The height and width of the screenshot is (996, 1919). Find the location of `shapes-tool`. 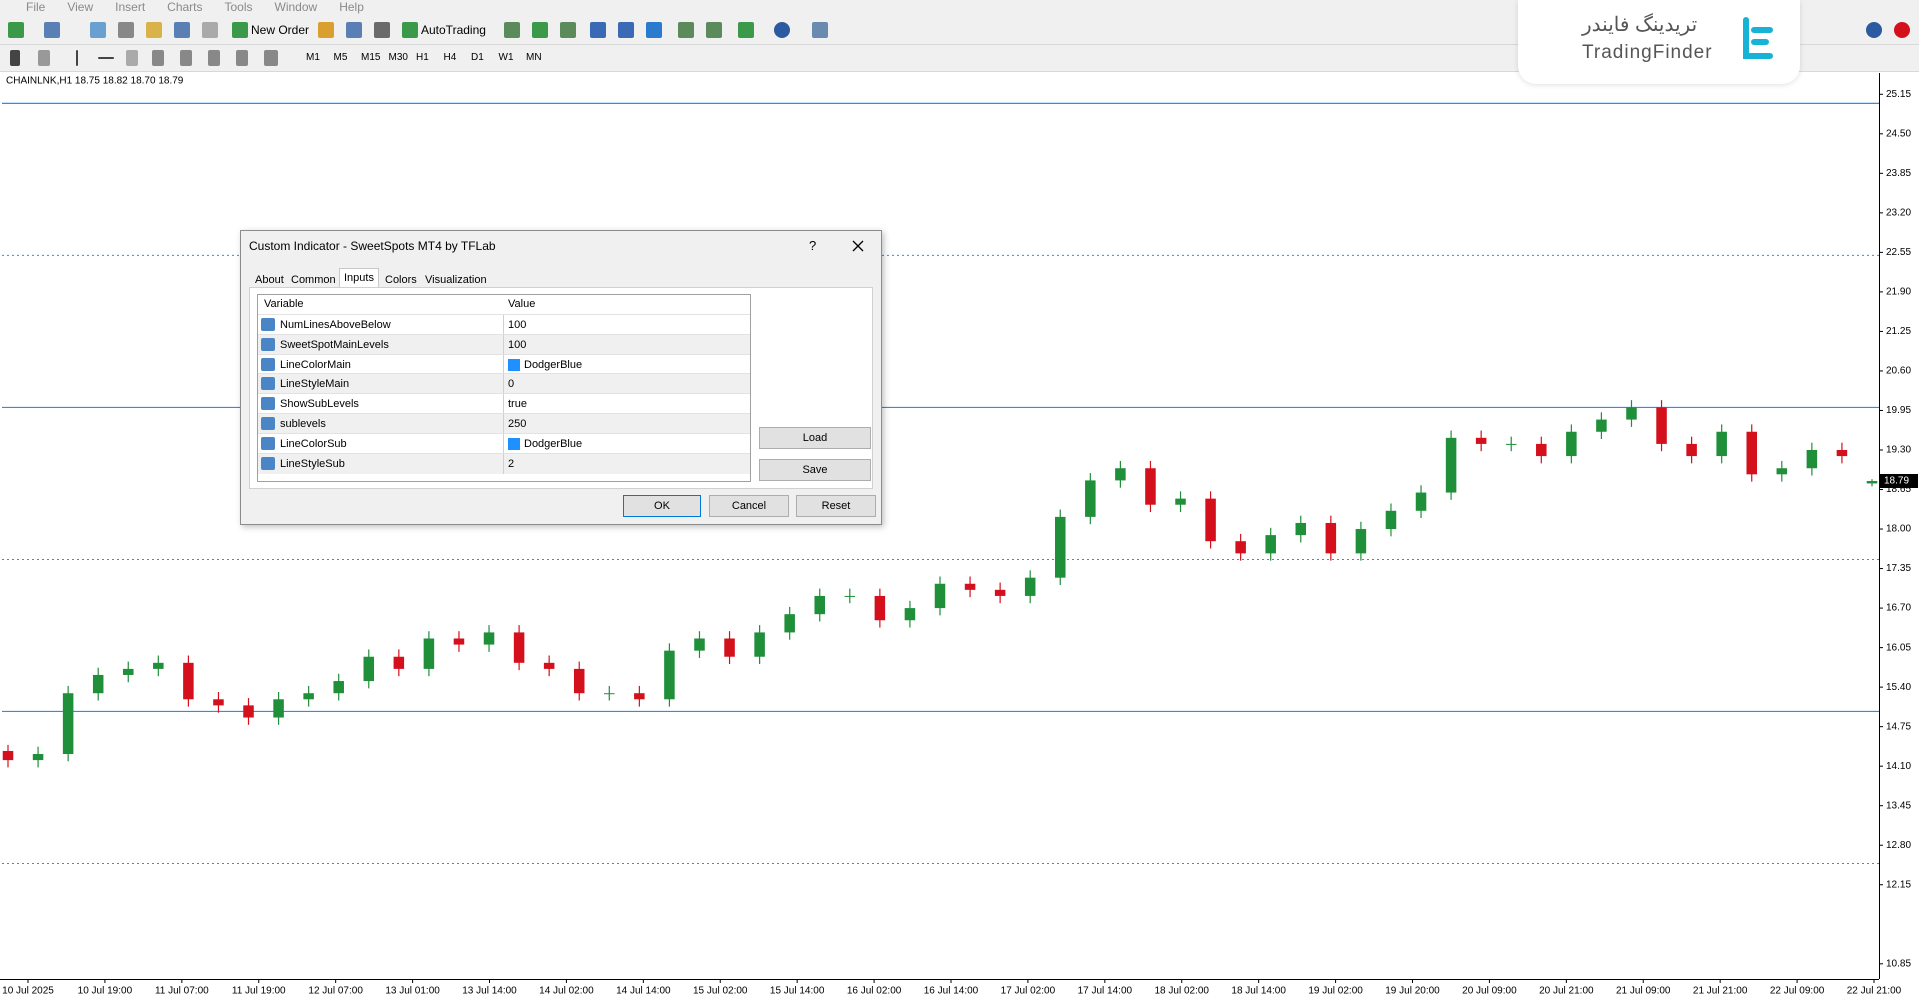

shapes-tool is located at coordinates (271, 58).